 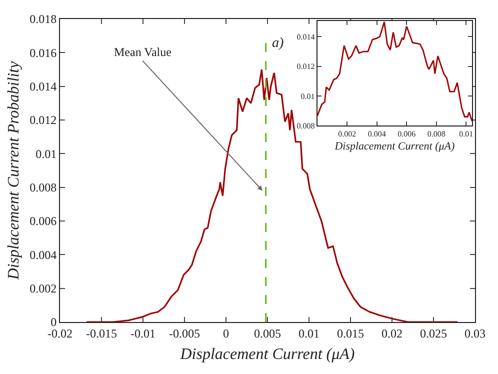 I want to click on x-tick-label: -0.01, so click(x=143, y=333).